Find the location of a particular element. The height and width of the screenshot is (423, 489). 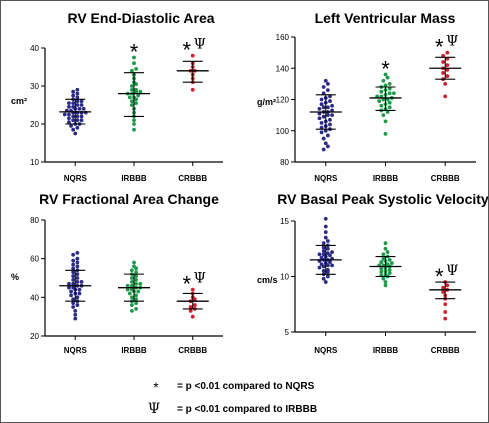

legend-asterisk-symbol: * is located at coordinates (156, 387).